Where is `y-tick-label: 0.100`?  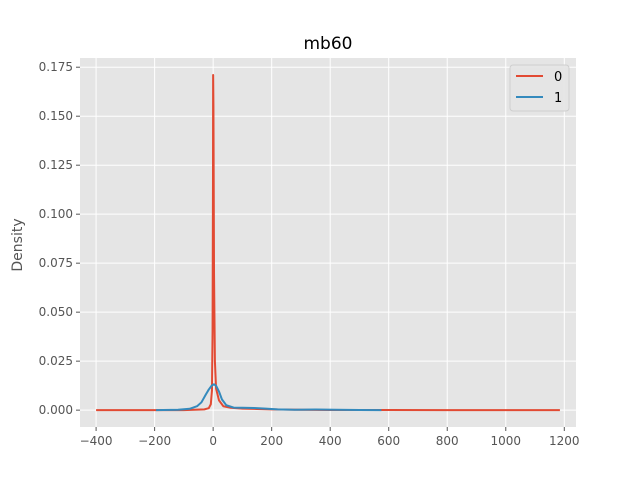
y-tick-label: 0.100 is located at coordinates (56, 214).